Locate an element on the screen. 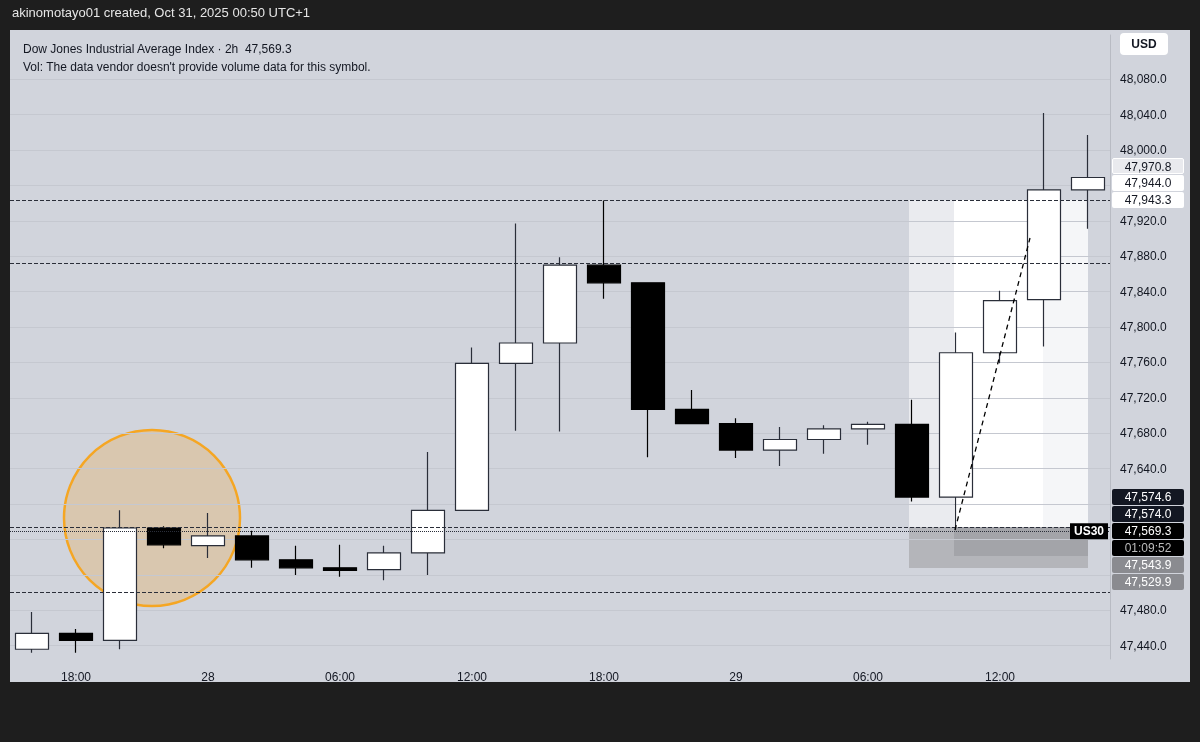 This screenshot has width=1200, height=742. y-tick-label: 48,040.0 is located at coordinates (1144, 114).